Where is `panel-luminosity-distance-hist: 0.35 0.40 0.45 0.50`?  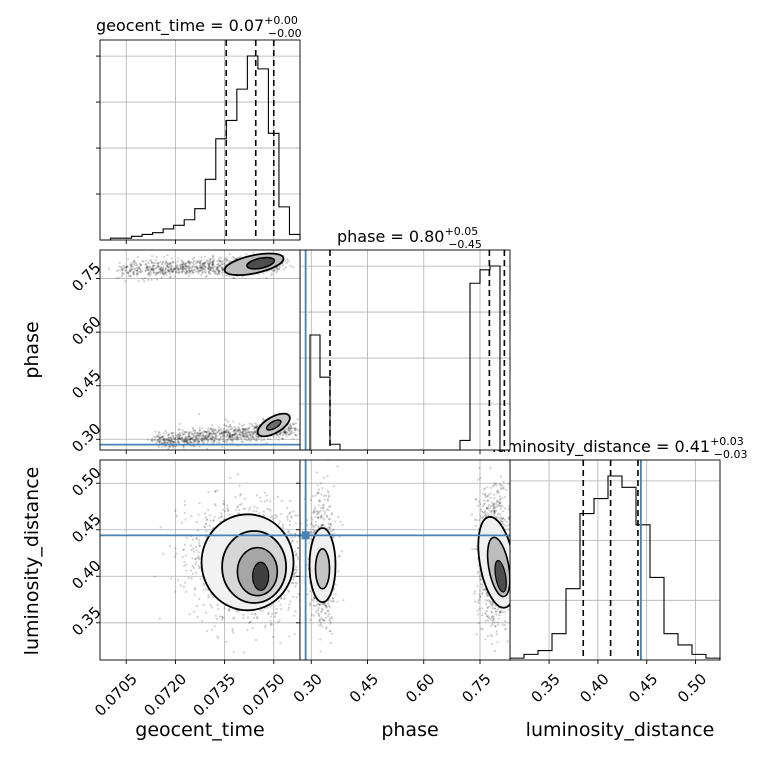
panel-luminosity-distance-hist: 0.35 0.40 0.45 0.50 is located at coordinates (613, 582).